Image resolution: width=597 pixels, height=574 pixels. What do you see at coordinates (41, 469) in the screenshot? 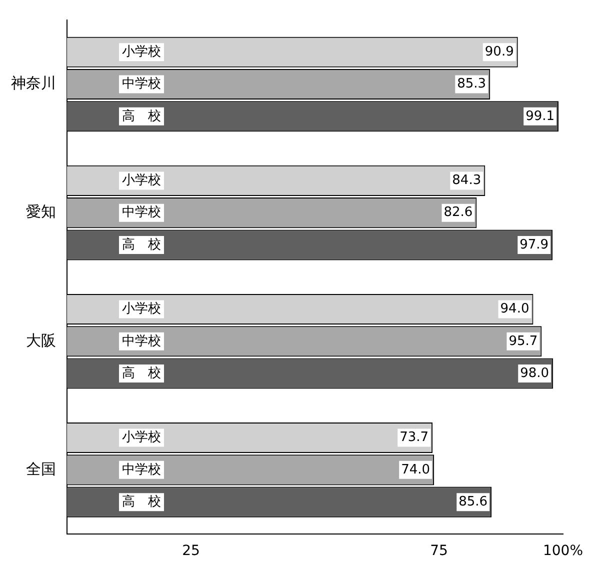
I see `y-tick-label: 全国` at bounding box center [41, 469].